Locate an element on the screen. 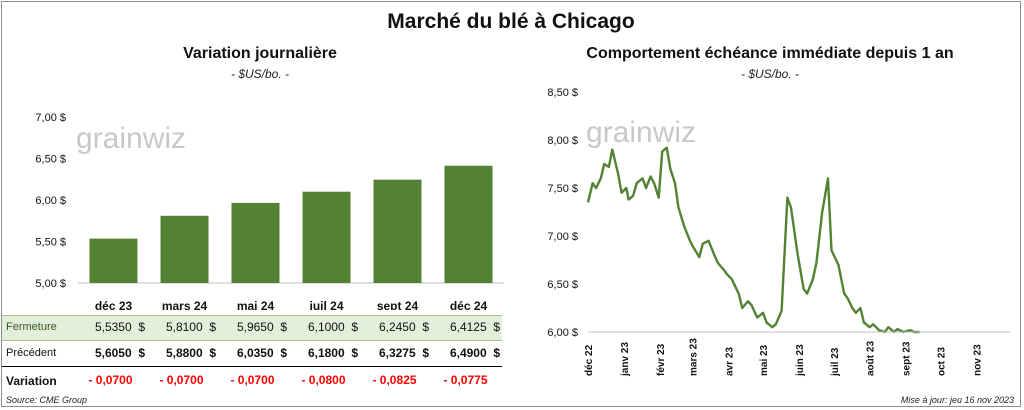 The image size is (1024, 410). table-cell: 6,2450 $ is located at coordinates (403, 327).